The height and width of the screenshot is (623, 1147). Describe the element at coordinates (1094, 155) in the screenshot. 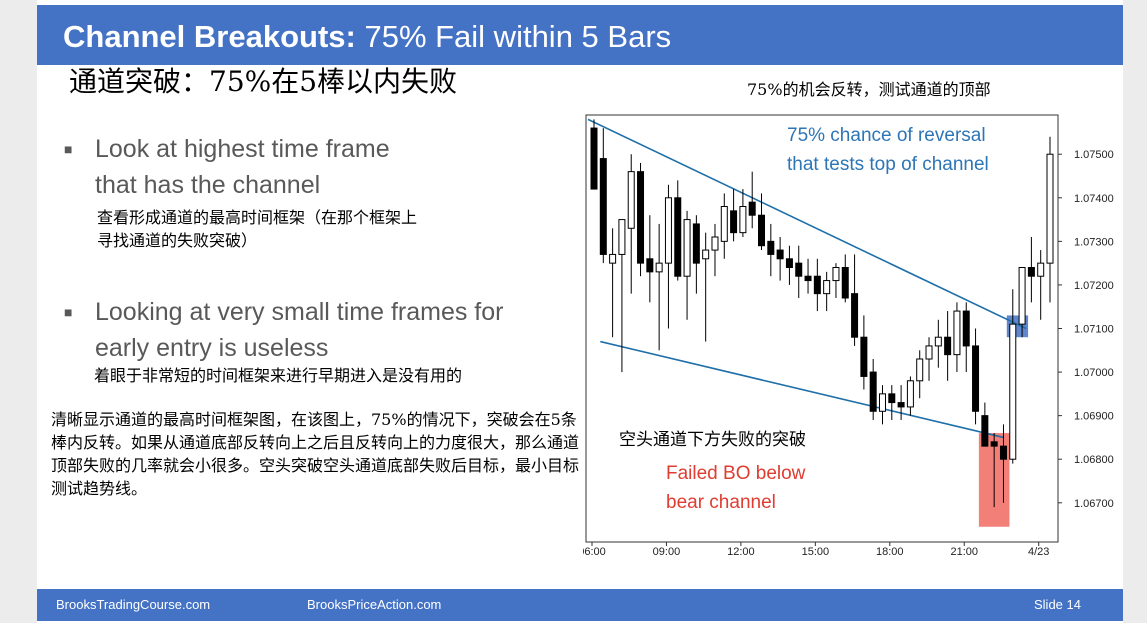

I see `y-tick-label: 1.07500` at that location.